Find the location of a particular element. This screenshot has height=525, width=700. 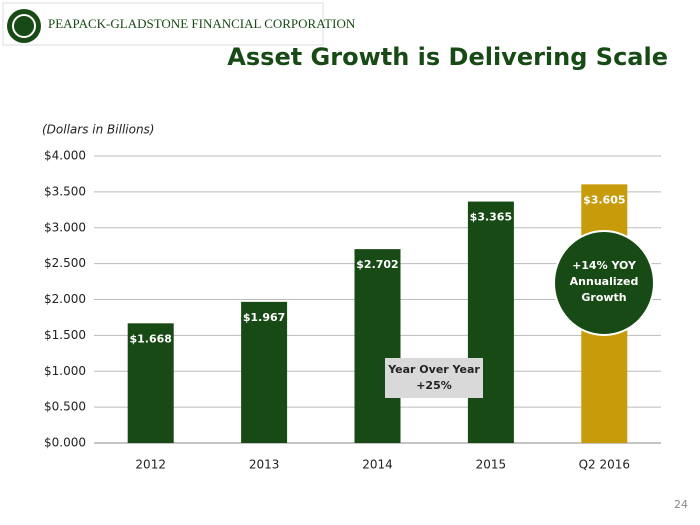

annotation-text: Year Over Year is located at coordinates (433, 369).